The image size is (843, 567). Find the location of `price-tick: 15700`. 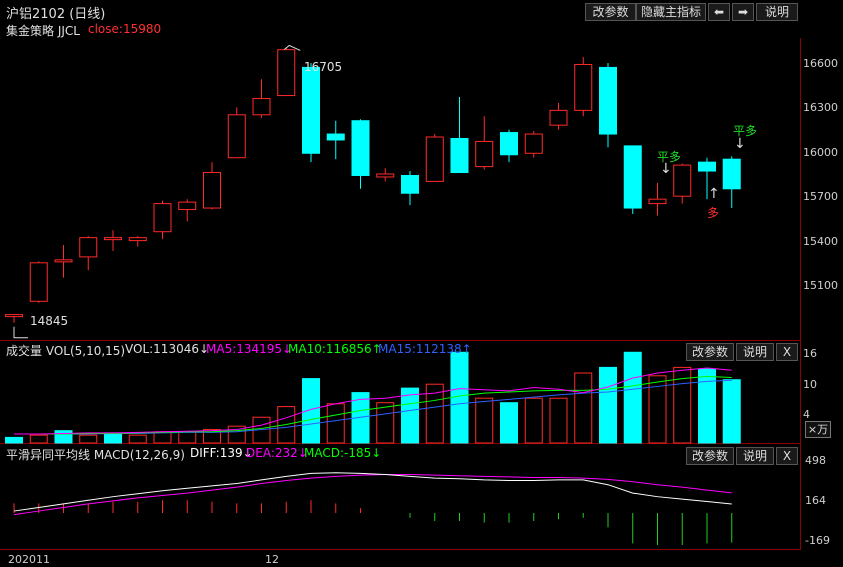

price-tick: 15700 is located at coordinates (820, 196).